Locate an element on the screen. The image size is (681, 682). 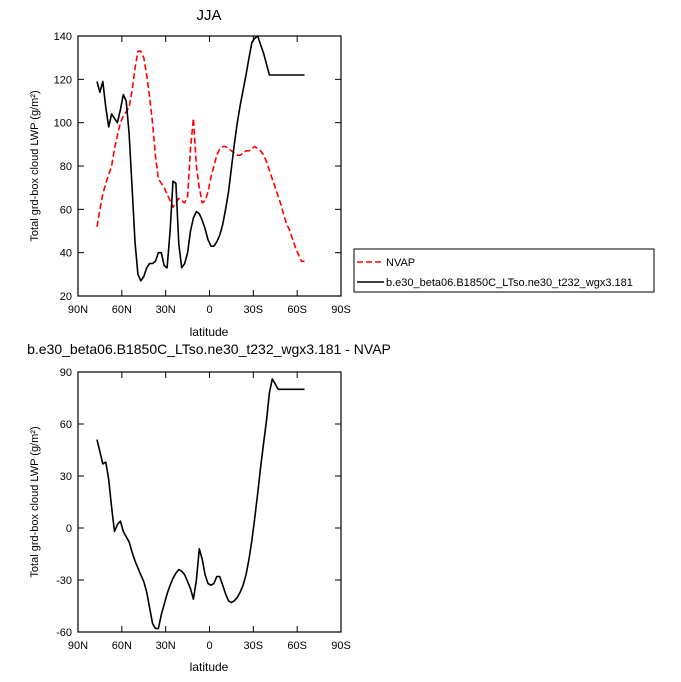
y-tick-label-bottom: -30 is located at coordinates (64, 581).